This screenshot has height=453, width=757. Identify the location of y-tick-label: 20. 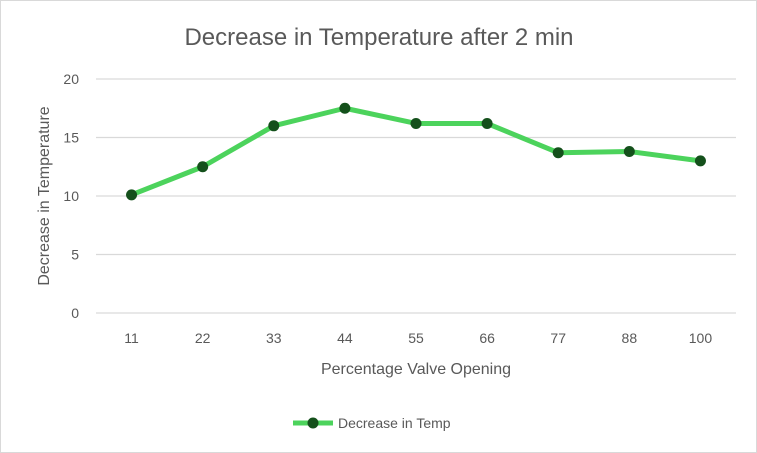
(71, 79).